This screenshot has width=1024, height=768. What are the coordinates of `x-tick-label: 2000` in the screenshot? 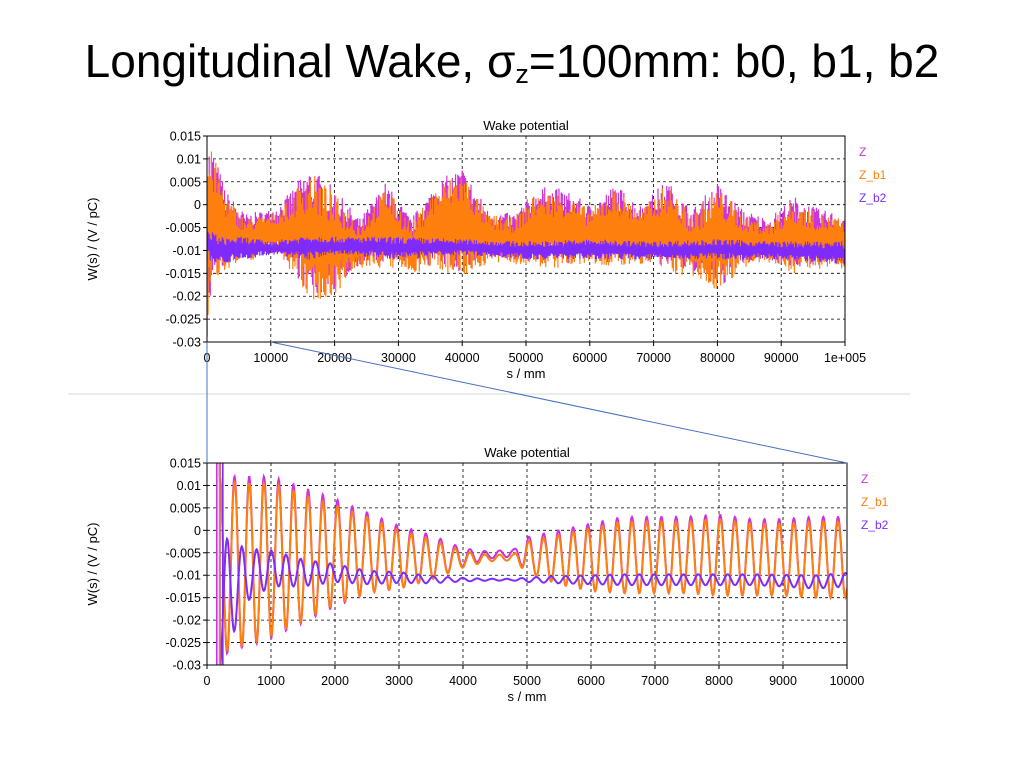 It's located at (335, 681).